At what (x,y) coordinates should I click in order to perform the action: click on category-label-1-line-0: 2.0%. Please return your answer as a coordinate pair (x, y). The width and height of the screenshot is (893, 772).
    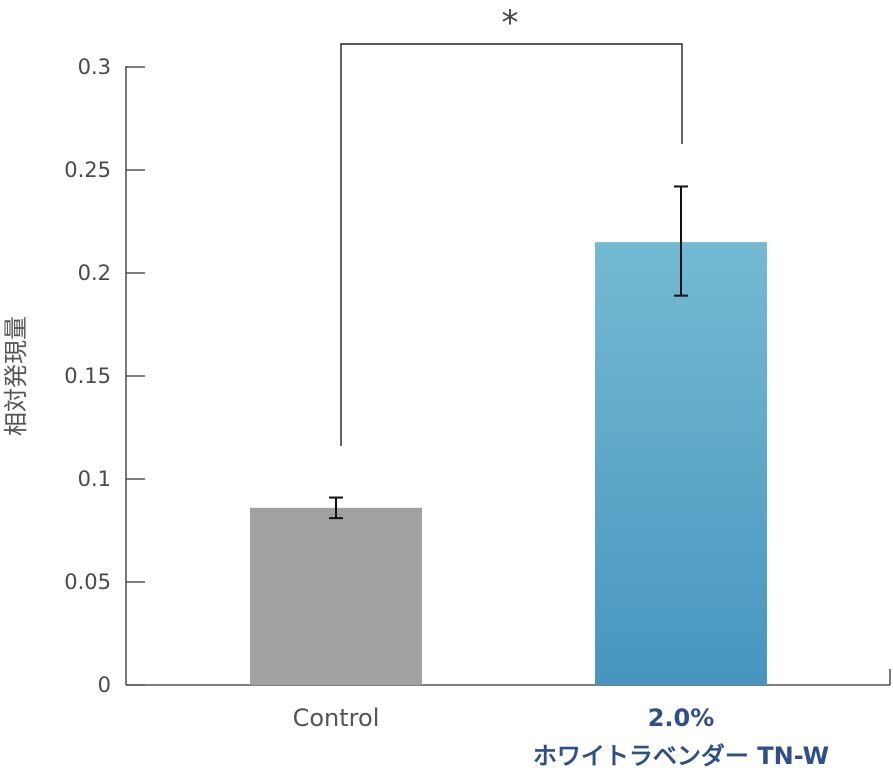
    Looking at the image, I should click on (681, 718).